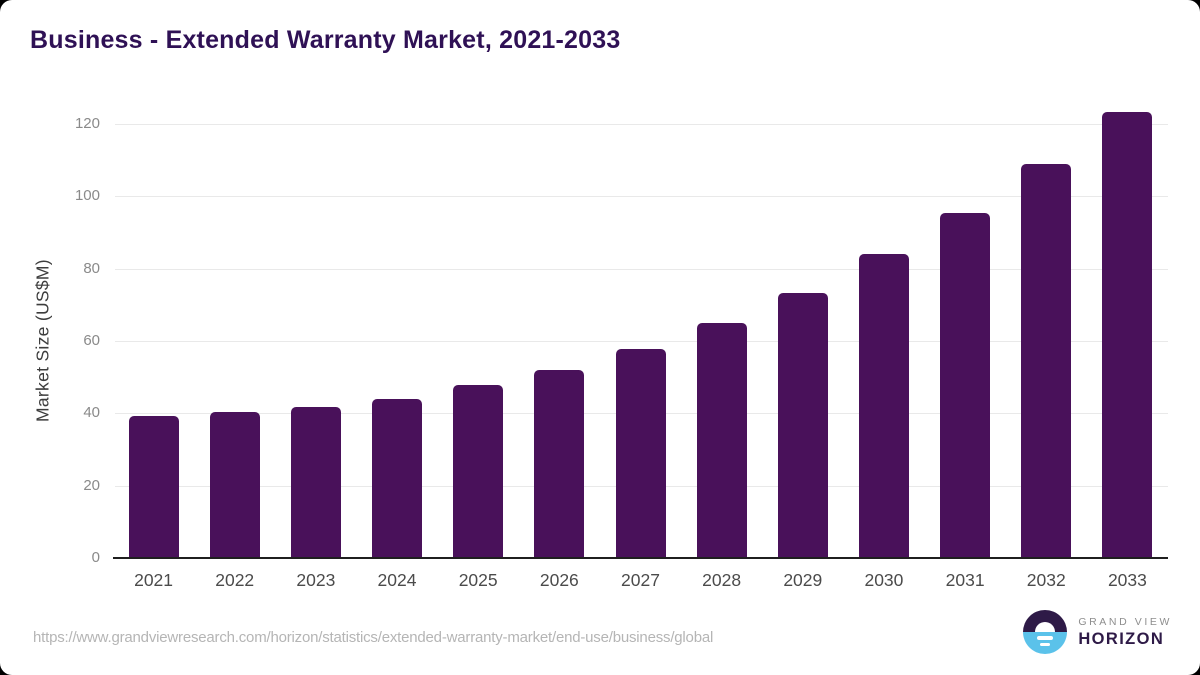 The image size is (1200, 675). What do you see at coordinates (315, 482) in the screenshot?
I see `bar-2023` at bounding box center [315, 482].